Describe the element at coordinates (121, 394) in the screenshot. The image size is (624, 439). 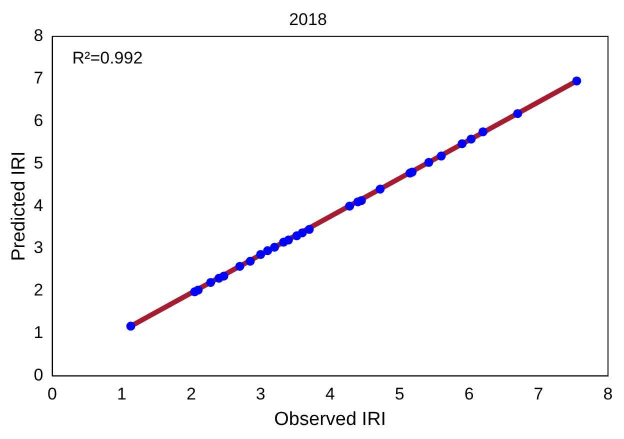
I see `x-tick-label: 1` at that location.